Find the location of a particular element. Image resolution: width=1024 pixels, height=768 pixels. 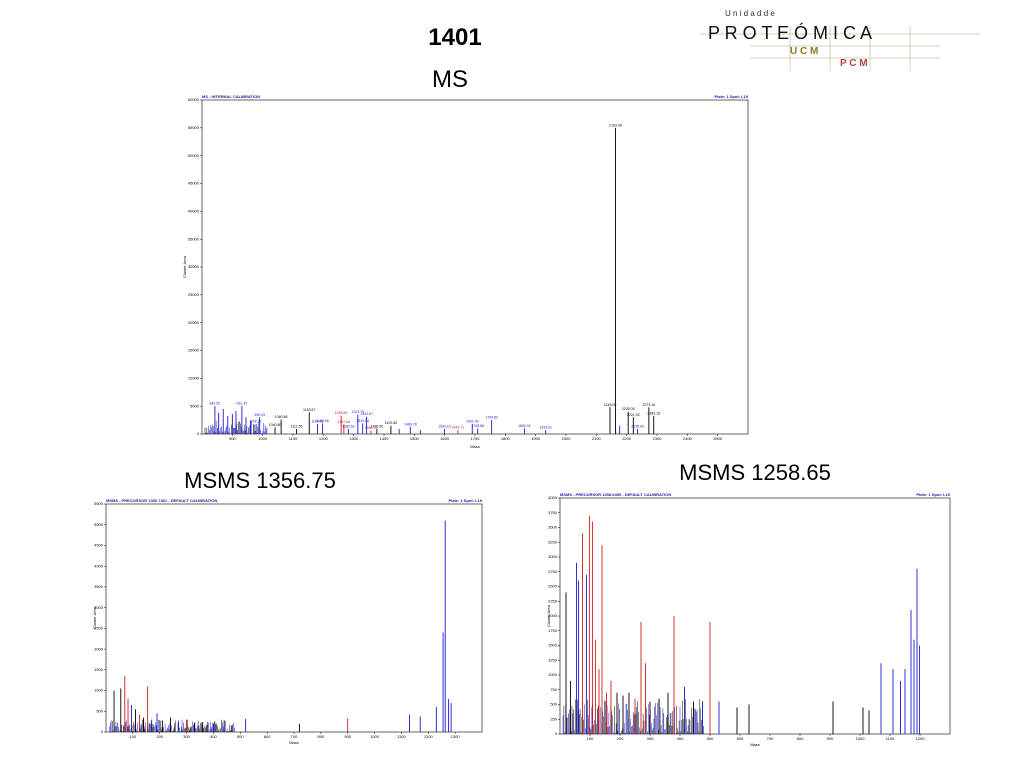

x-tick-label: 2400 is located at coordinates (688, 438).